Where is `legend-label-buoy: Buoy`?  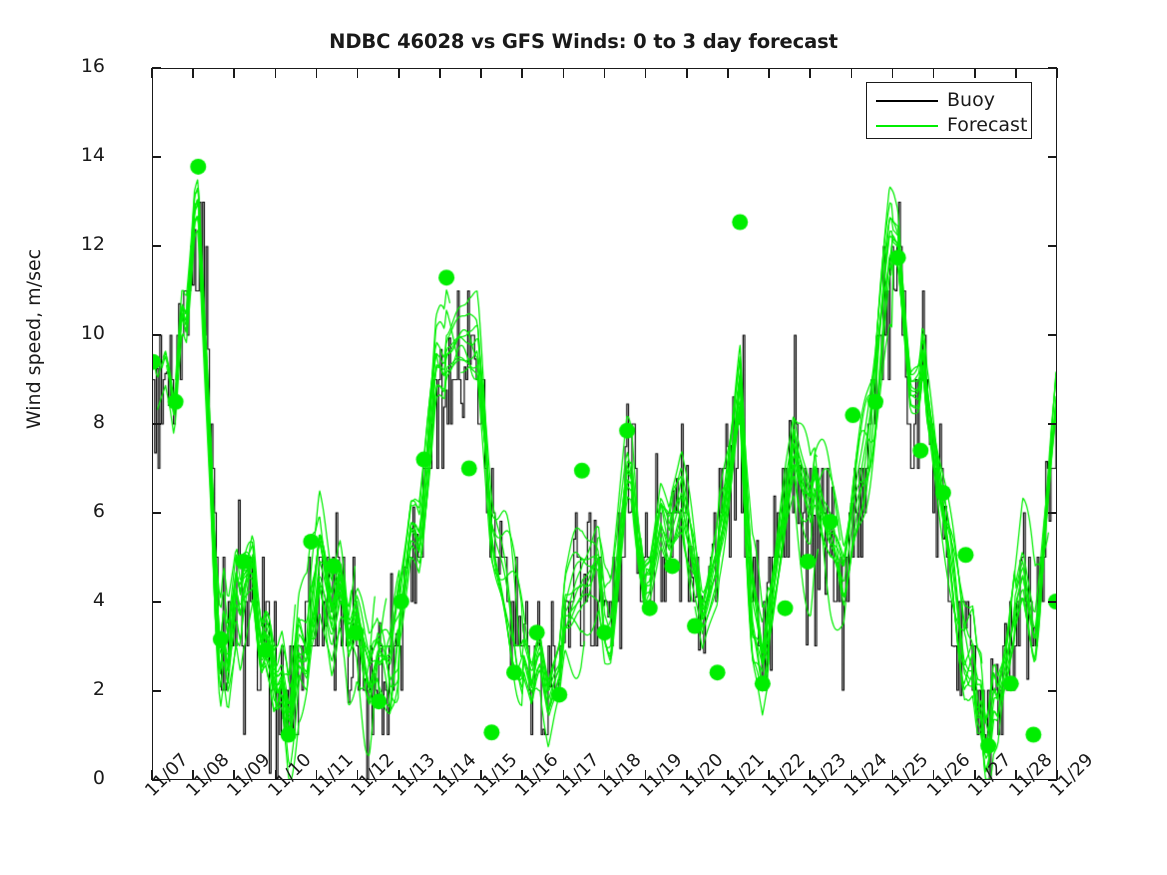 legend-label-buoy: Buoy is located at coordinates (971, 100).